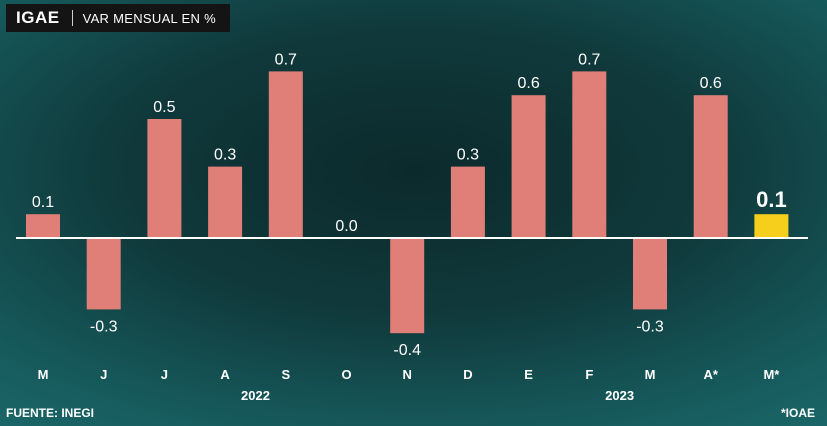  Describe the element at coordinates (255, 395) in the screenshot. I see `year-label: 2022` at that location.